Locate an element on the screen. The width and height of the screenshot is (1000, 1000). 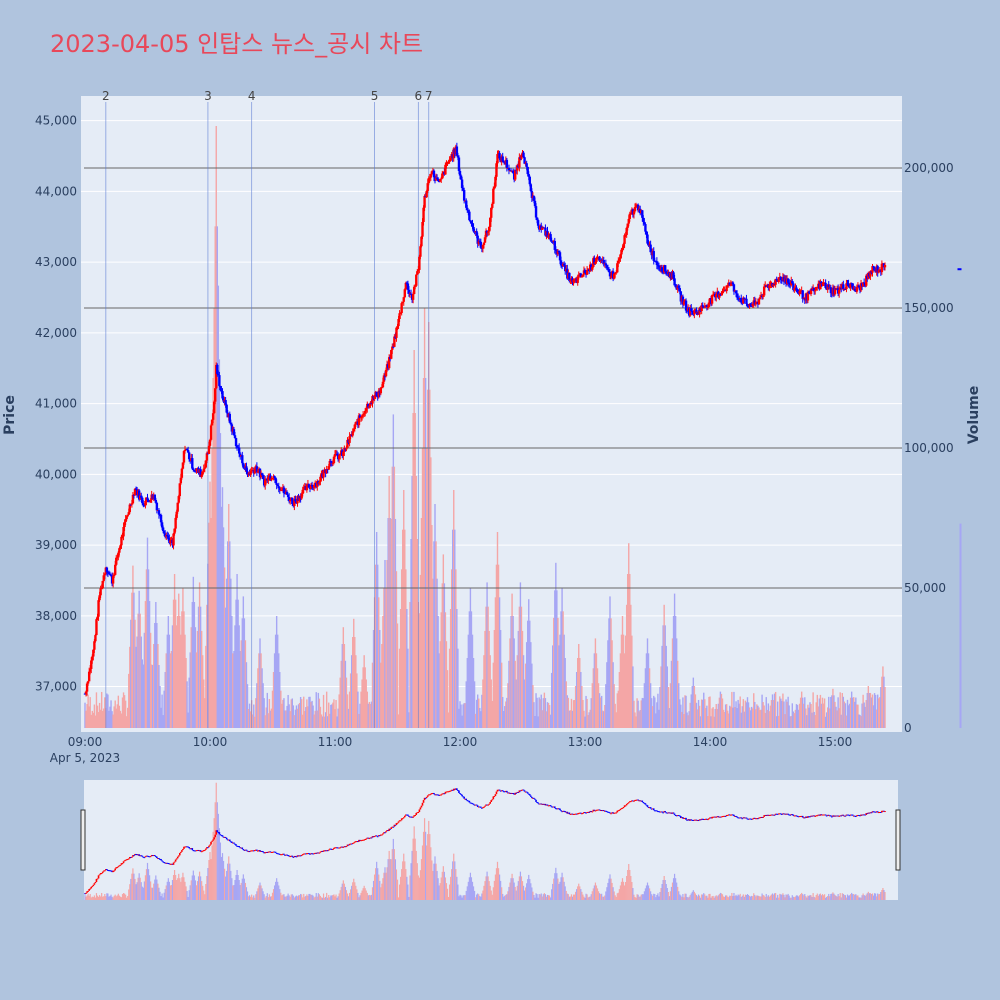
range-slider-left-handle is located at coordinates (83, 840).